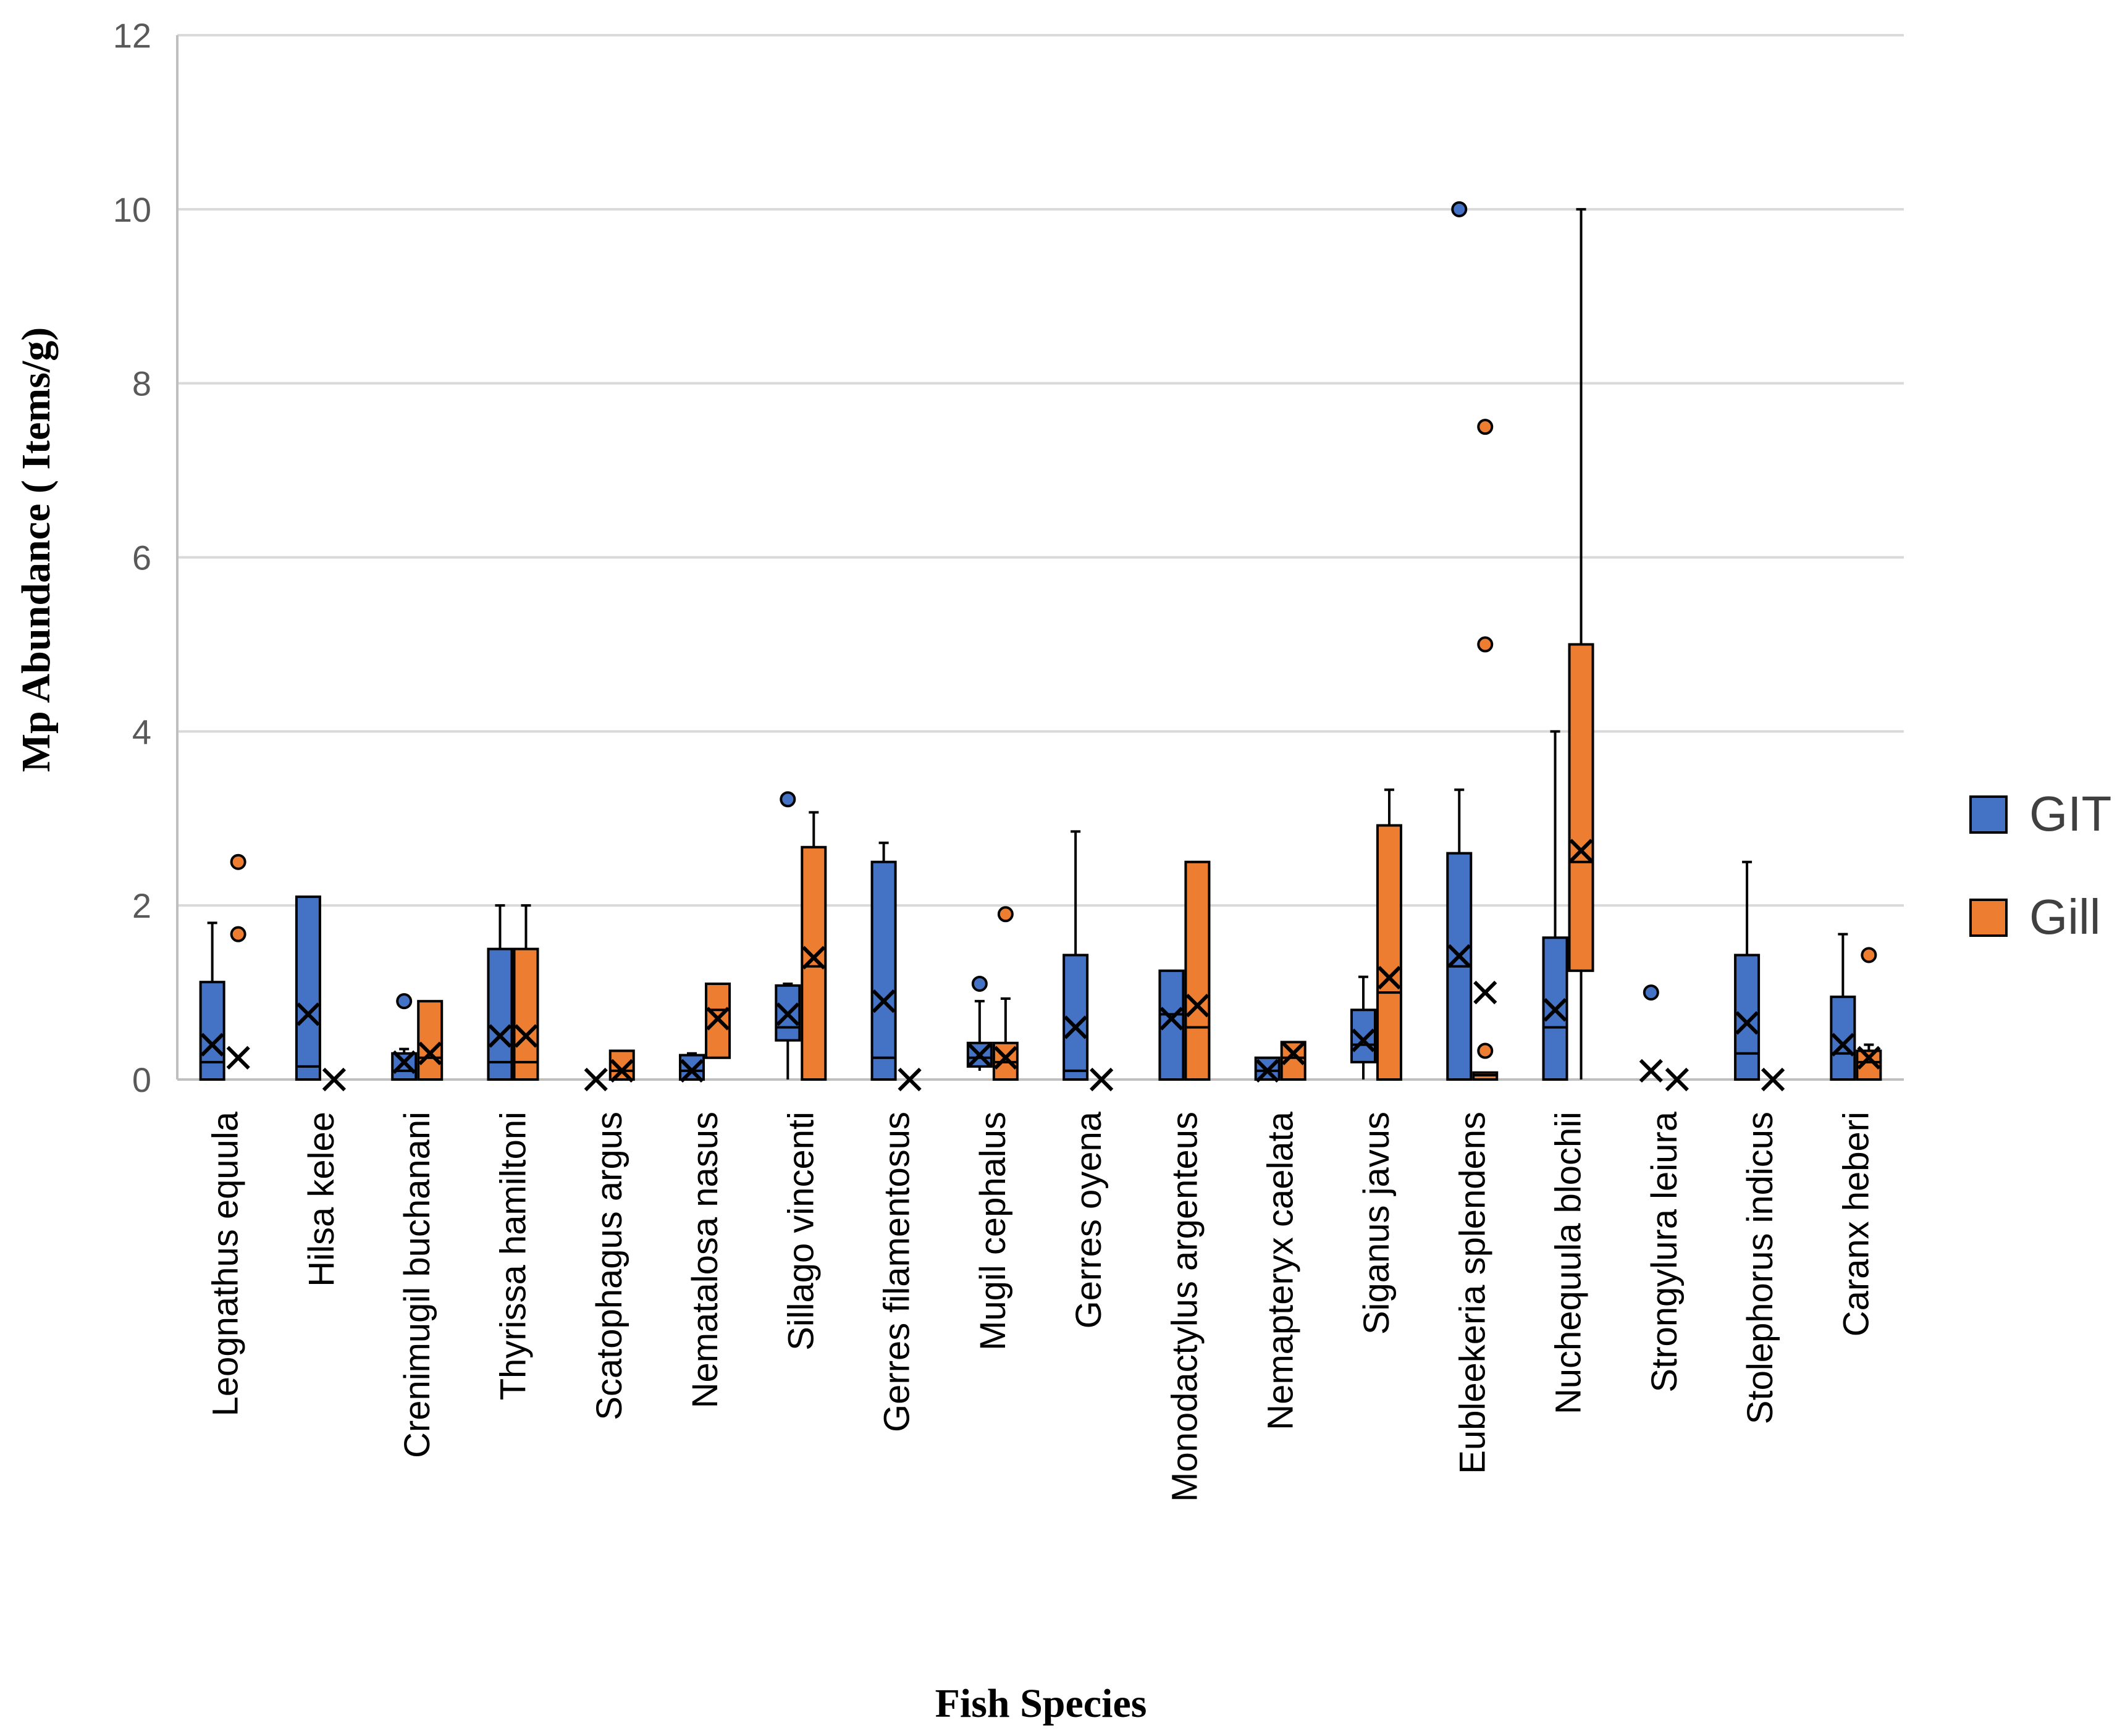  What do you see at coordinates (1988, 814) in the screenshot?
I see `legend-swatch-git` at bounding box center [1988, 814].